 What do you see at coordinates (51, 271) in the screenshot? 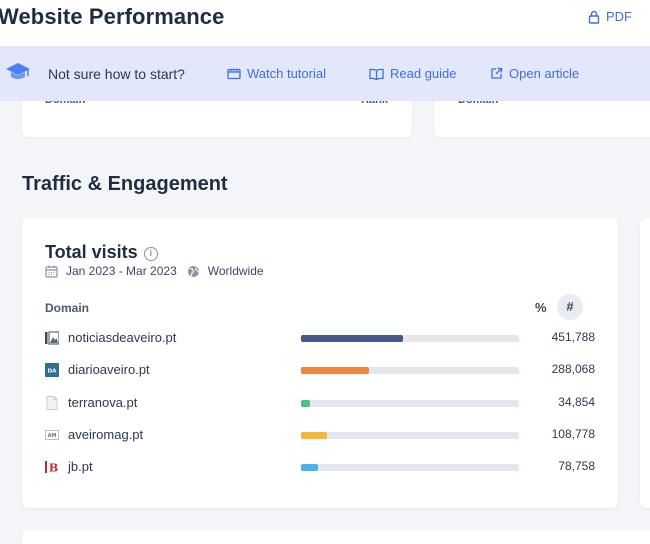
I see `calendar-icon` at bounding box center [51, 271].